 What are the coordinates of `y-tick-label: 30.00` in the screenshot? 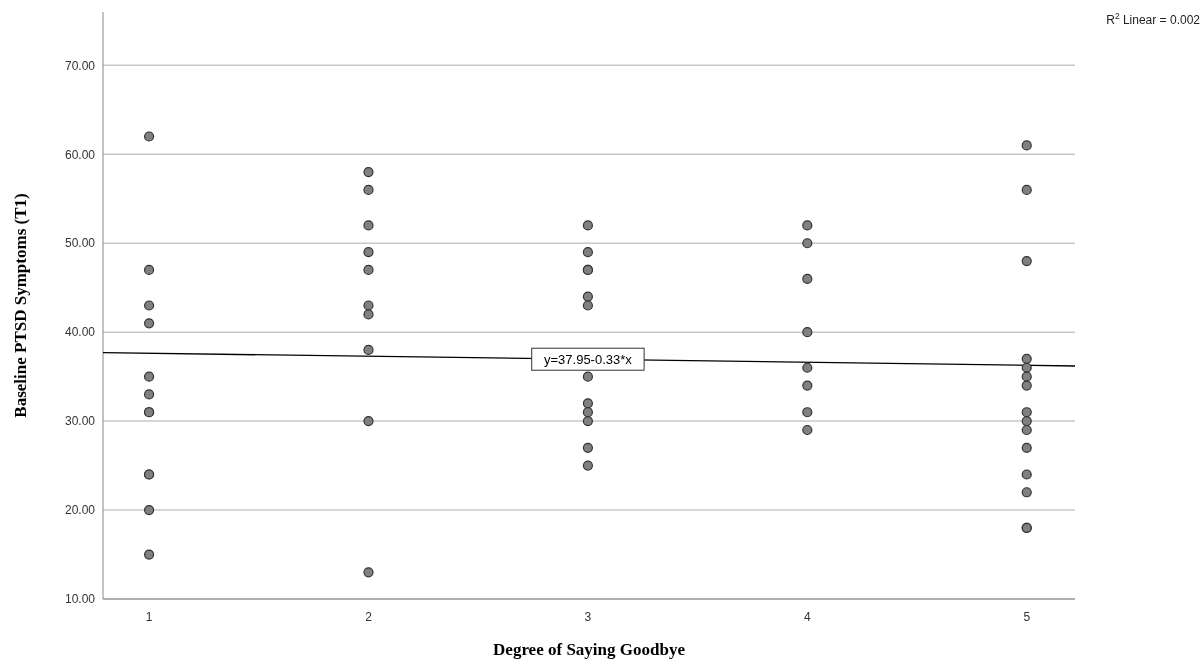 It's located at (80, 421).